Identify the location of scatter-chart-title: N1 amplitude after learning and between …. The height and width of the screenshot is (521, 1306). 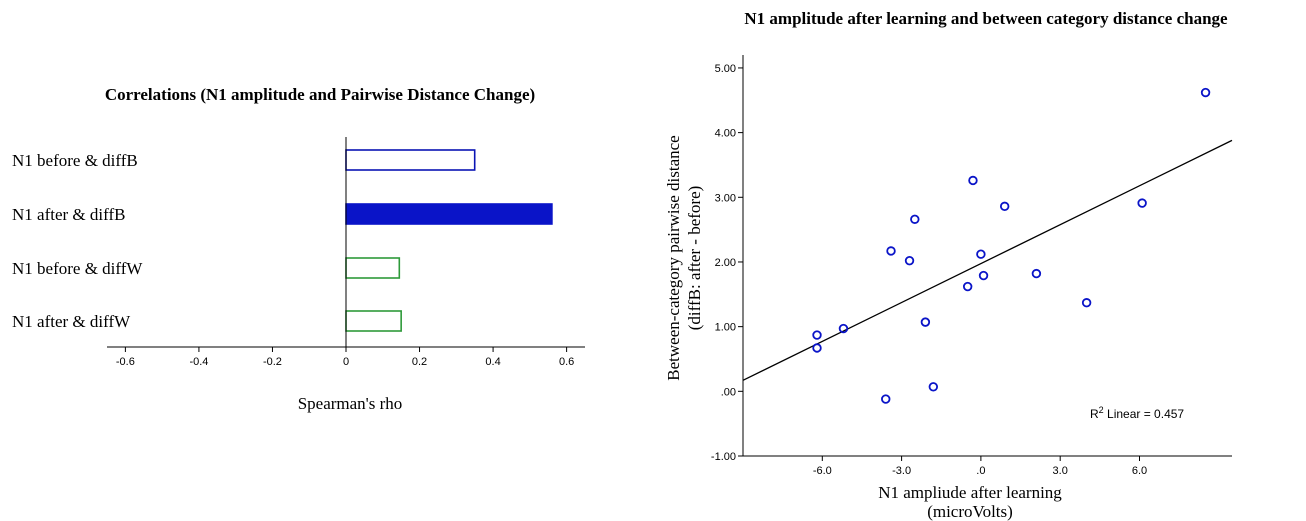
(986, 18).